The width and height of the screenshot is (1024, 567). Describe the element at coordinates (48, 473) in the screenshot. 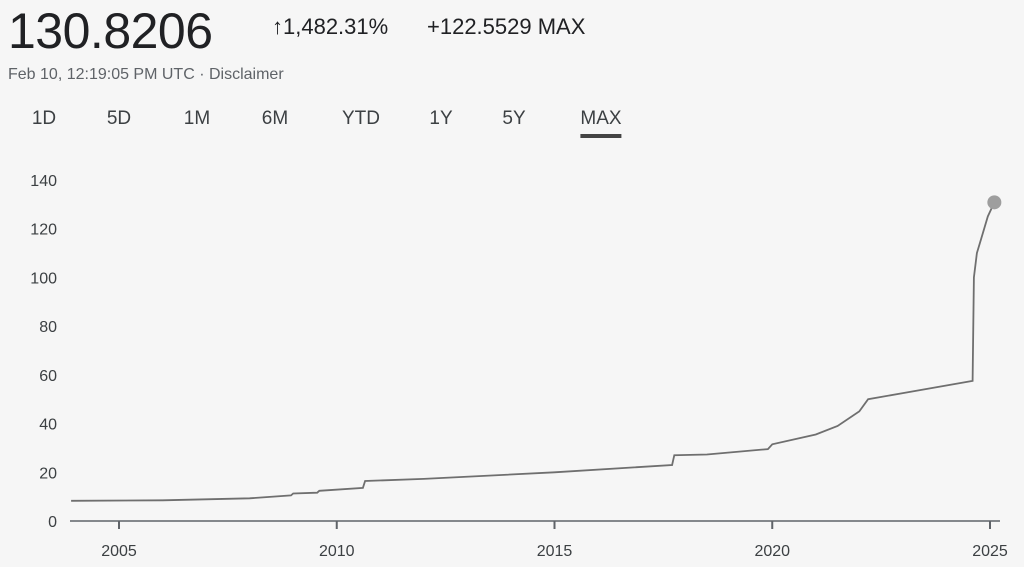

I see `y-tick-label: 20` at that location.